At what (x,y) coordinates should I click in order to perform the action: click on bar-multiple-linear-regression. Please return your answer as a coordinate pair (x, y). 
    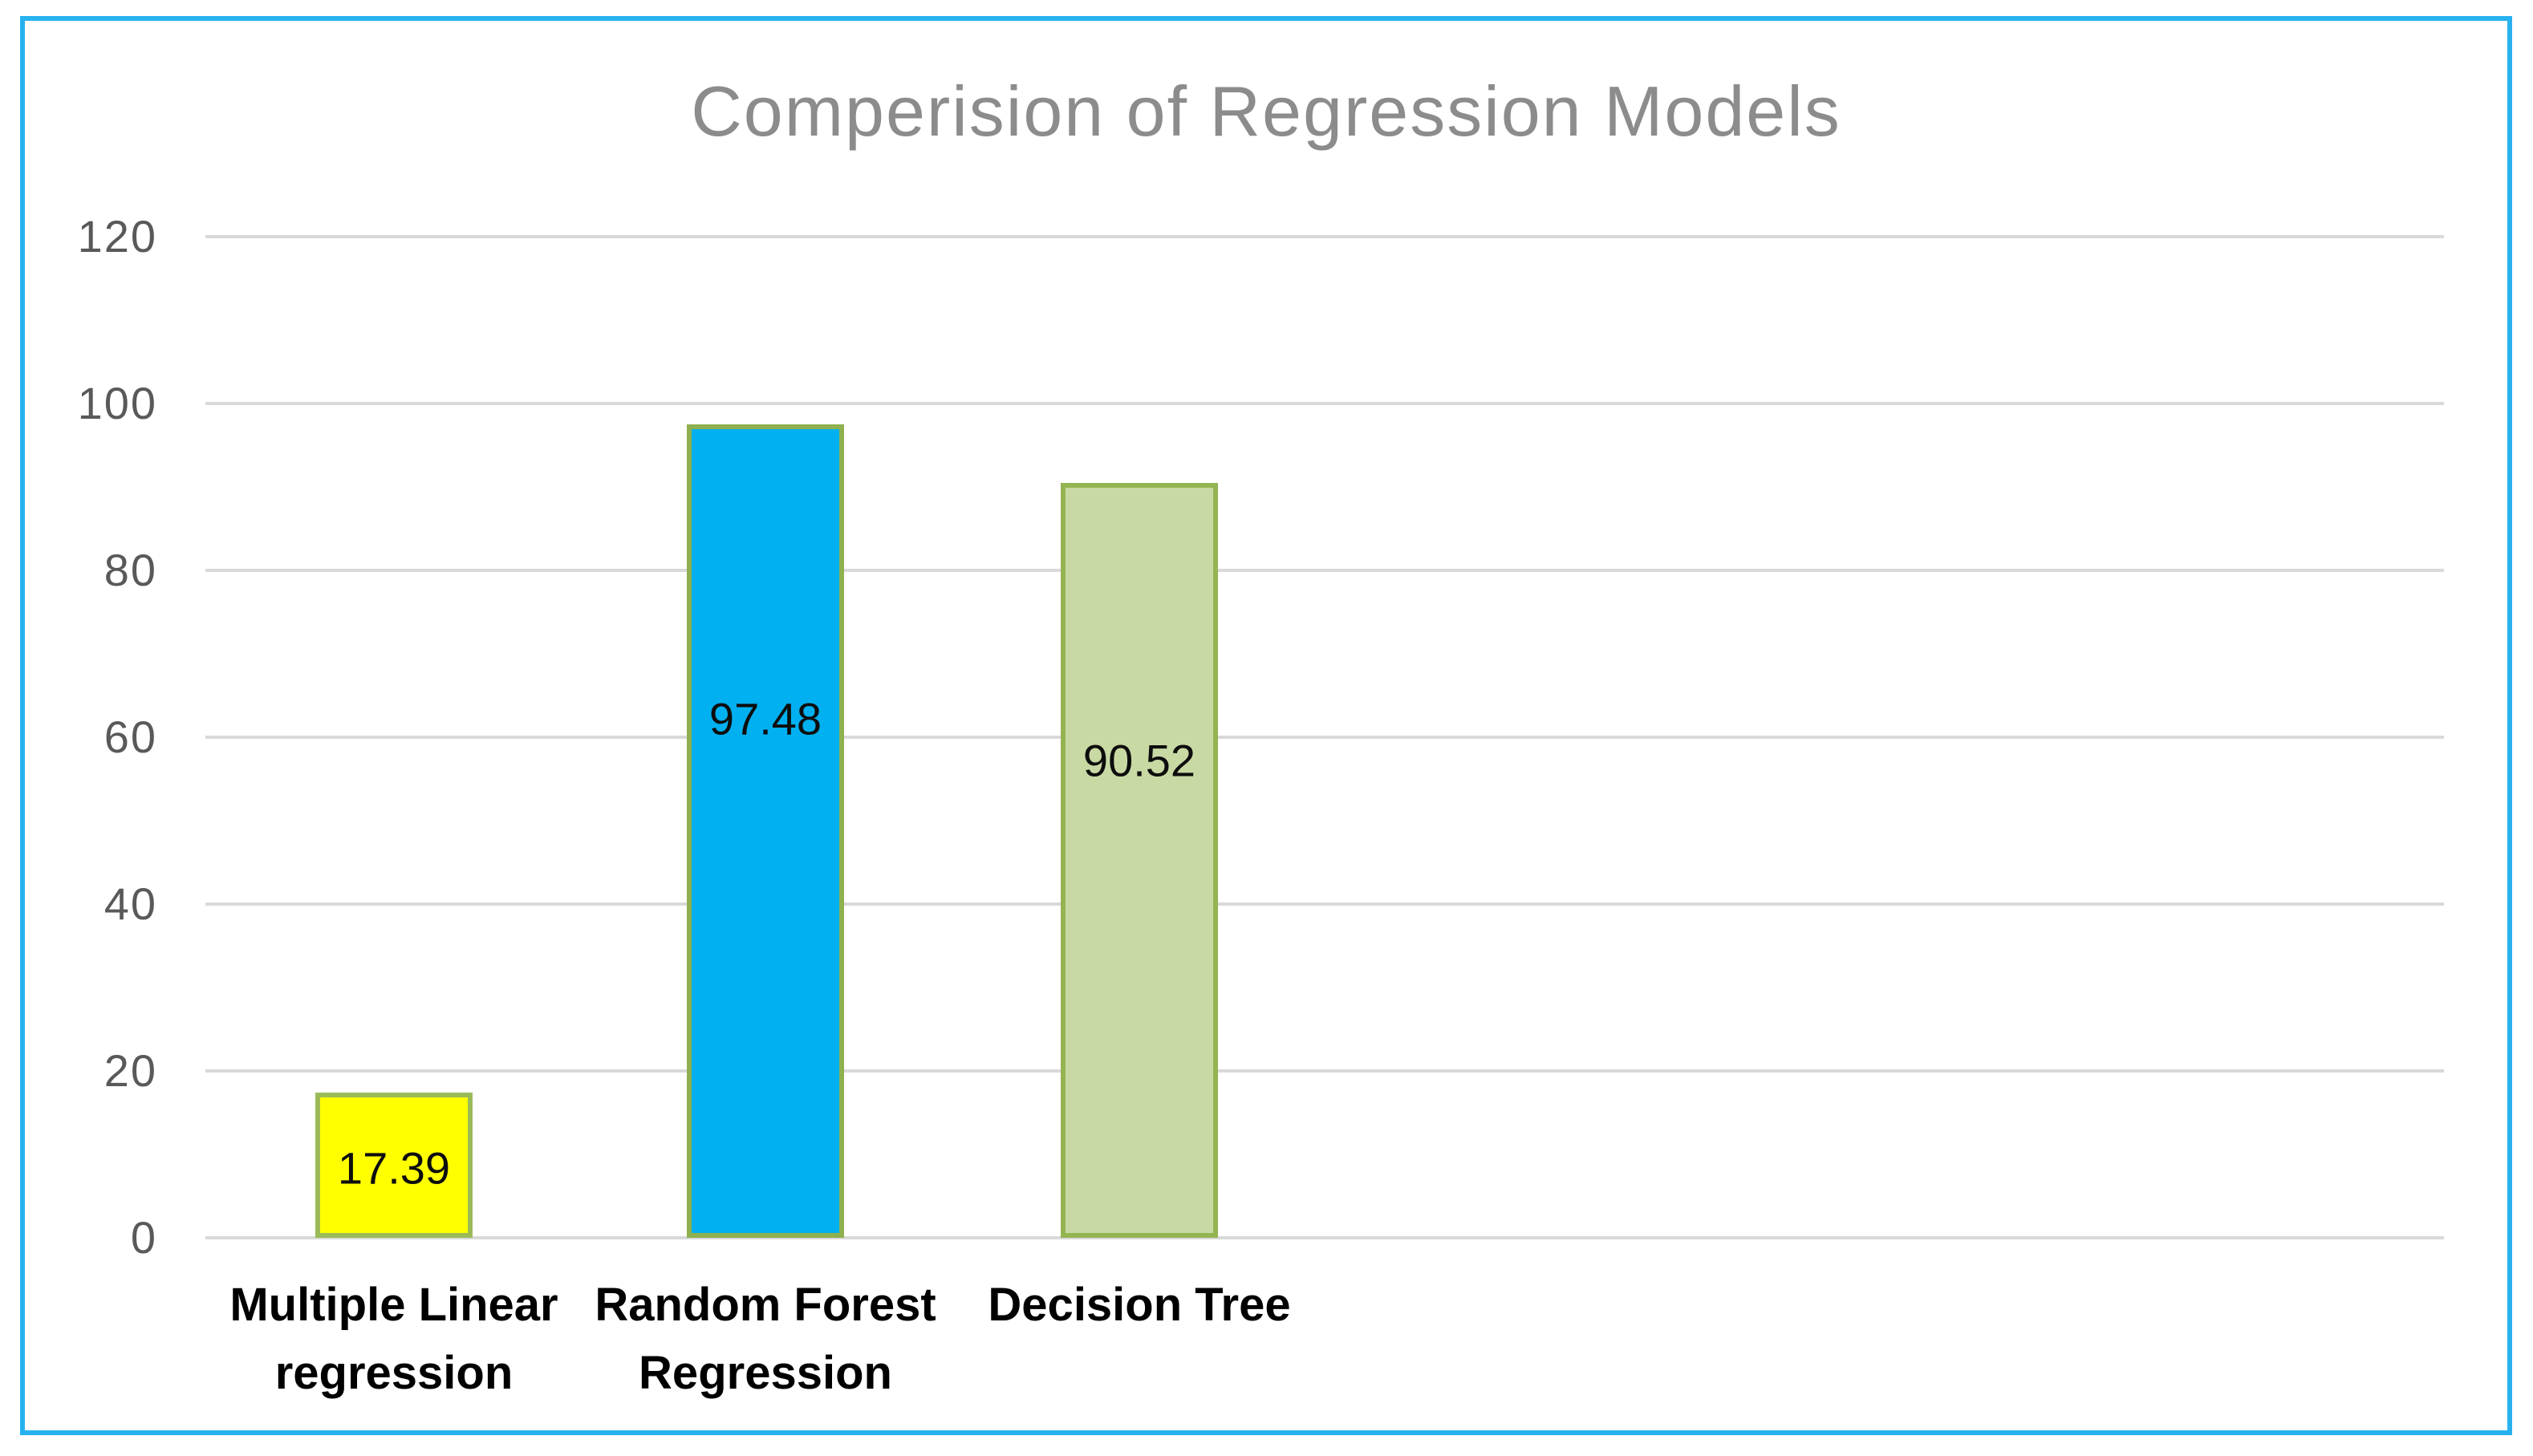
    Looking at the image, I should click on (394, 1165).